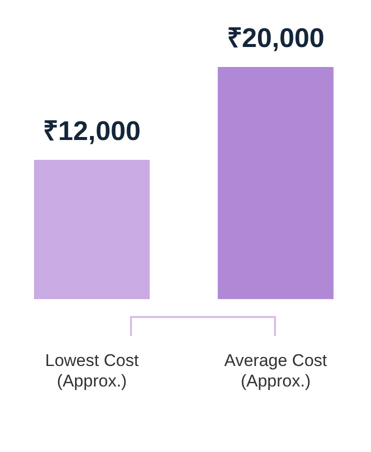 The width and height of the screenshot is (371, 452). I want to click on data-label: ₹12,000, so click(92, 131).